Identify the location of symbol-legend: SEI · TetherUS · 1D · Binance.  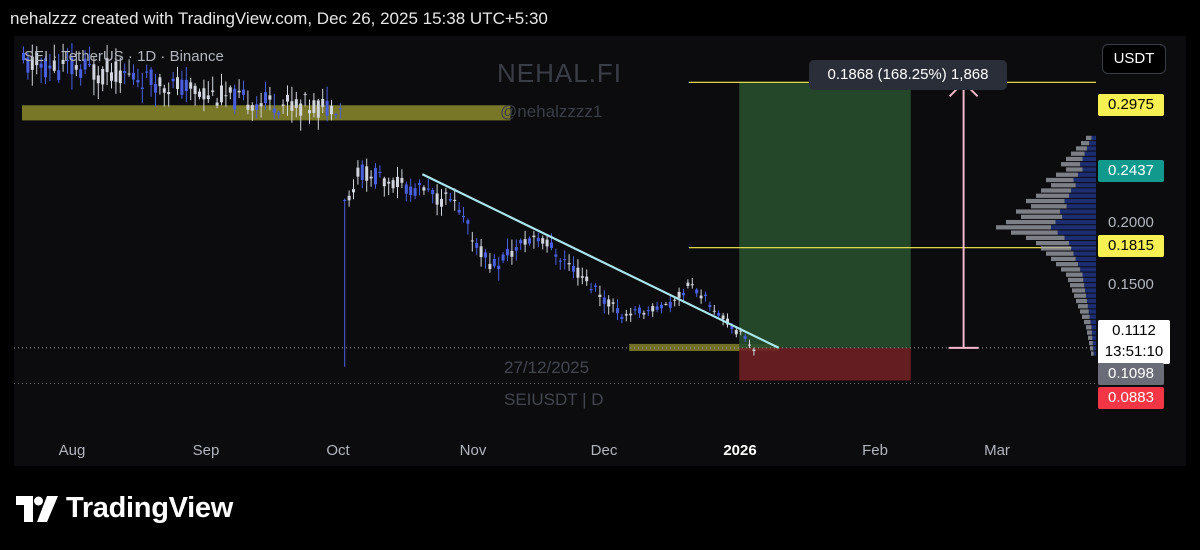
(124, 56).